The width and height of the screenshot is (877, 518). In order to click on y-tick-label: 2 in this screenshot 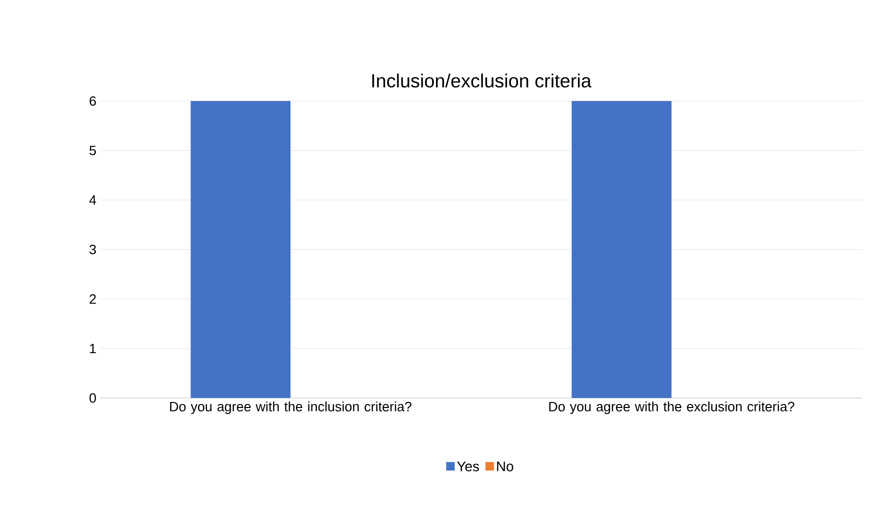, I will do `click(93, 299)`.